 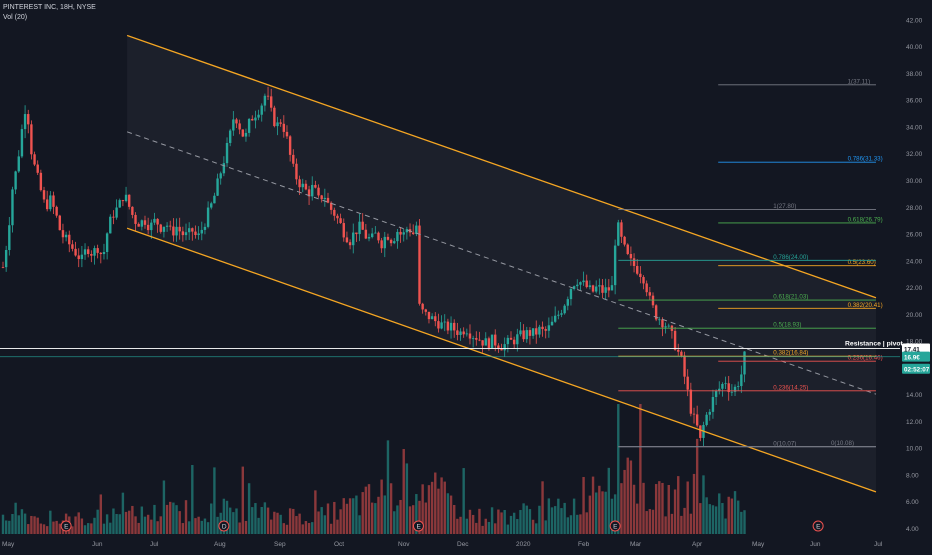 I want to click on y-tick-label: 28.00, so click(x=914, y=208).